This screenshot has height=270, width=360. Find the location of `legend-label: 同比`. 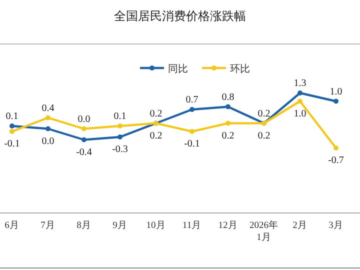

legend-label: 同比 is located at coordinates (178, 69).